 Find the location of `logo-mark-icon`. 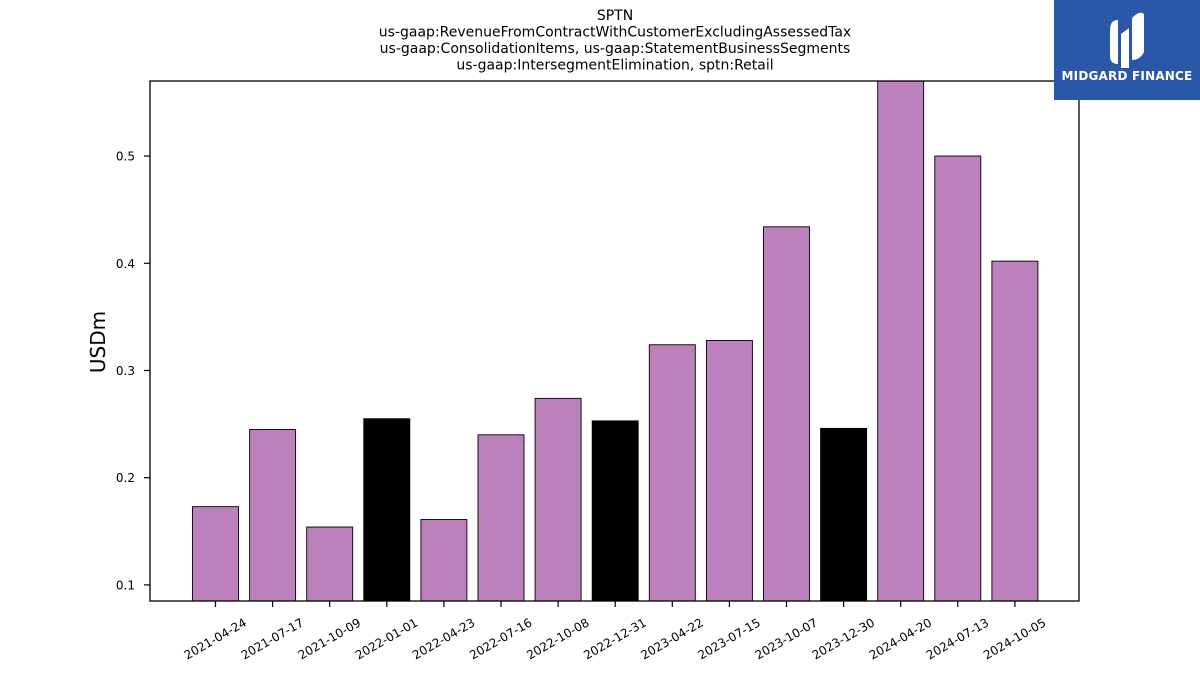

logo-mark-icon is located at coordinates (1127, 40).